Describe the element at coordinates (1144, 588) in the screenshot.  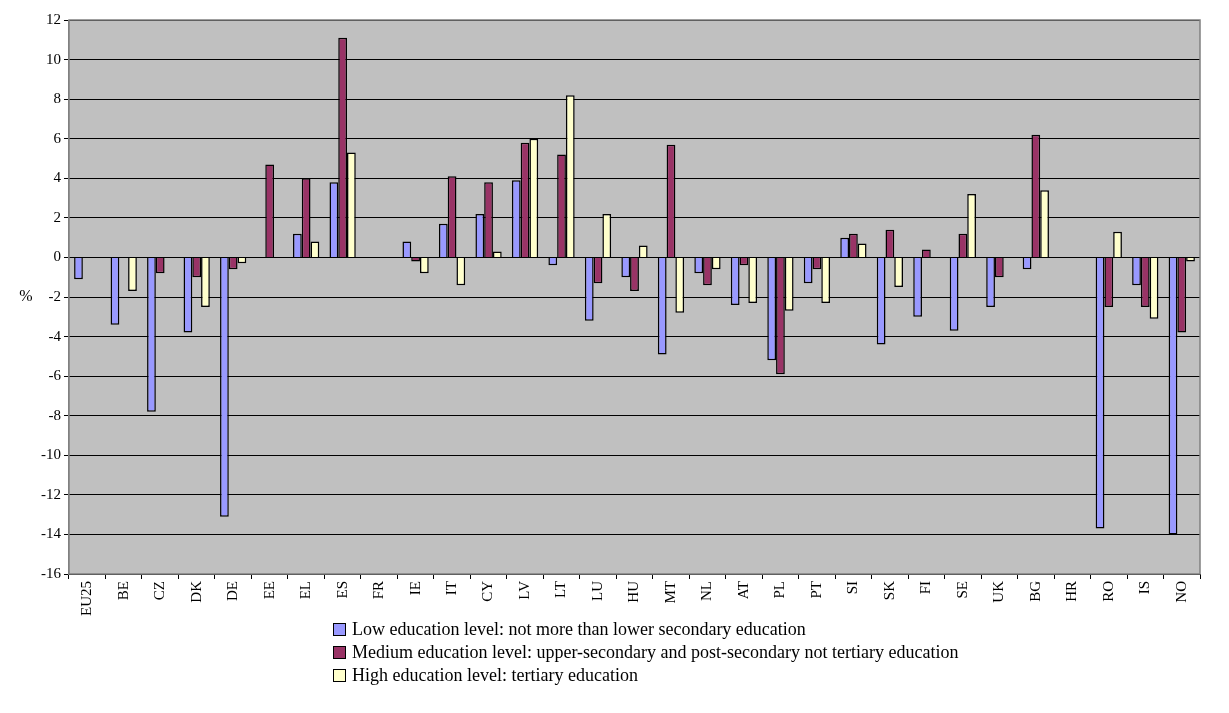
I see `x-tick-label: IS` at that location.